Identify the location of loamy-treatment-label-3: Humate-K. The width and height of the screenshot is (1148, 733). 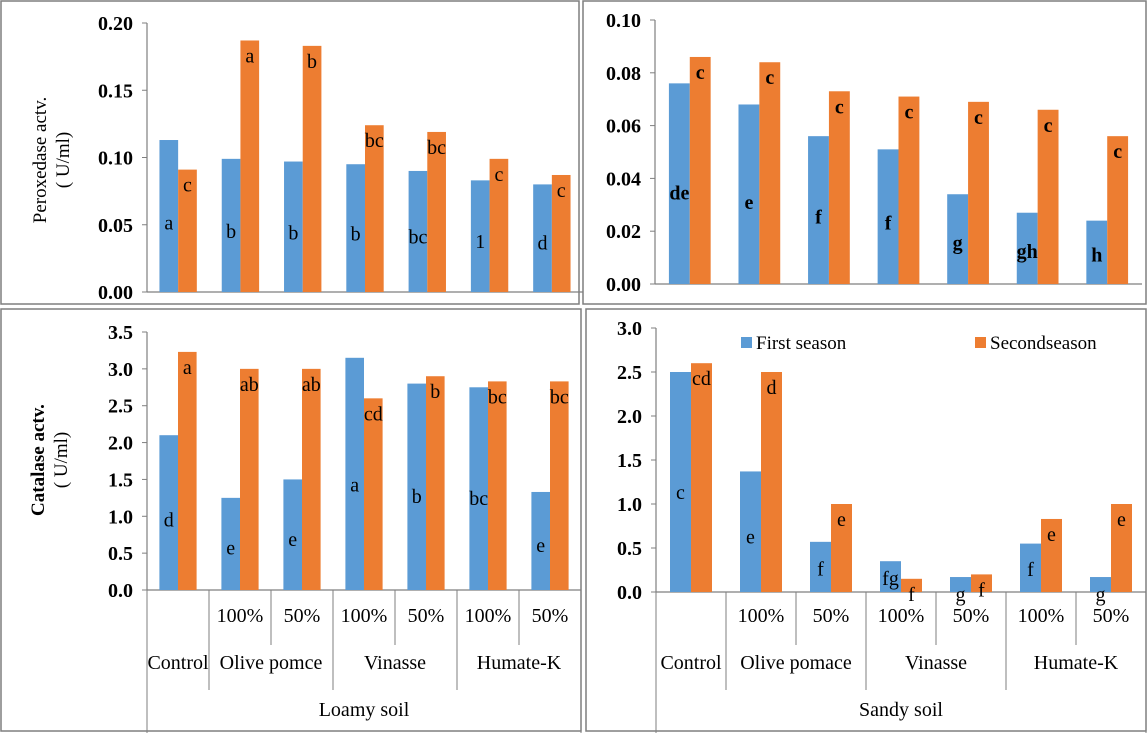
(519, 663).